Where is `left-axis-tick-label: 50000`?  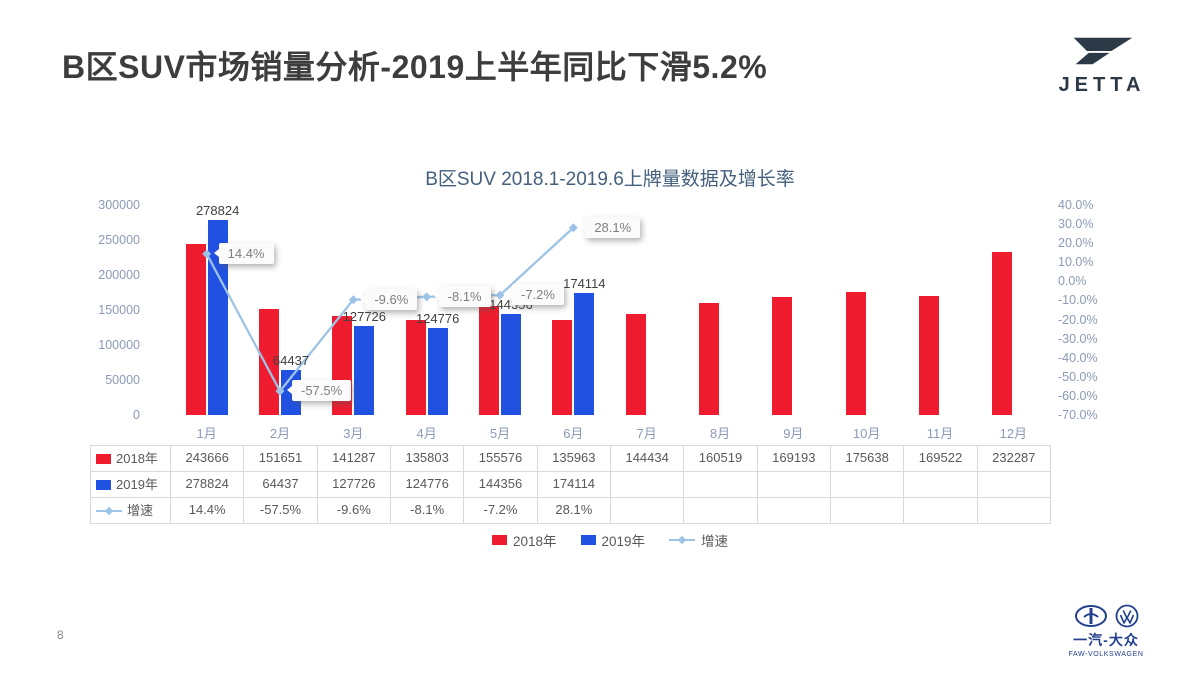 left-axis-tick-label: 50000 is located at coordinates (122, 380).